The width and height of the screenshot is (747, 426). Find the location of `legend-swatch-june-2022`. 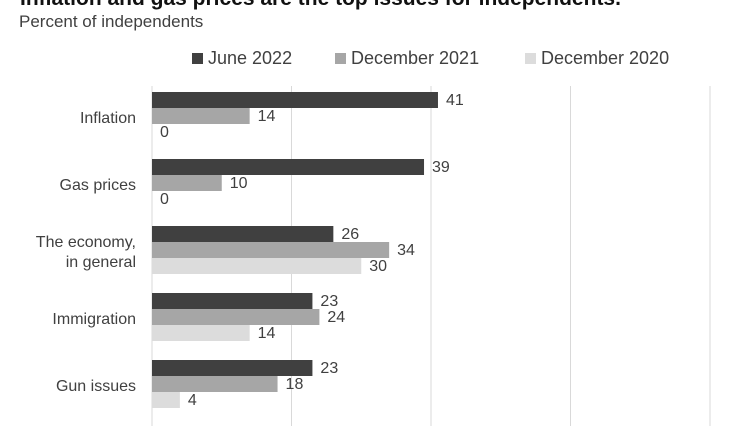

legend-swatch-june-2022 is located at coordinates (197, 58).